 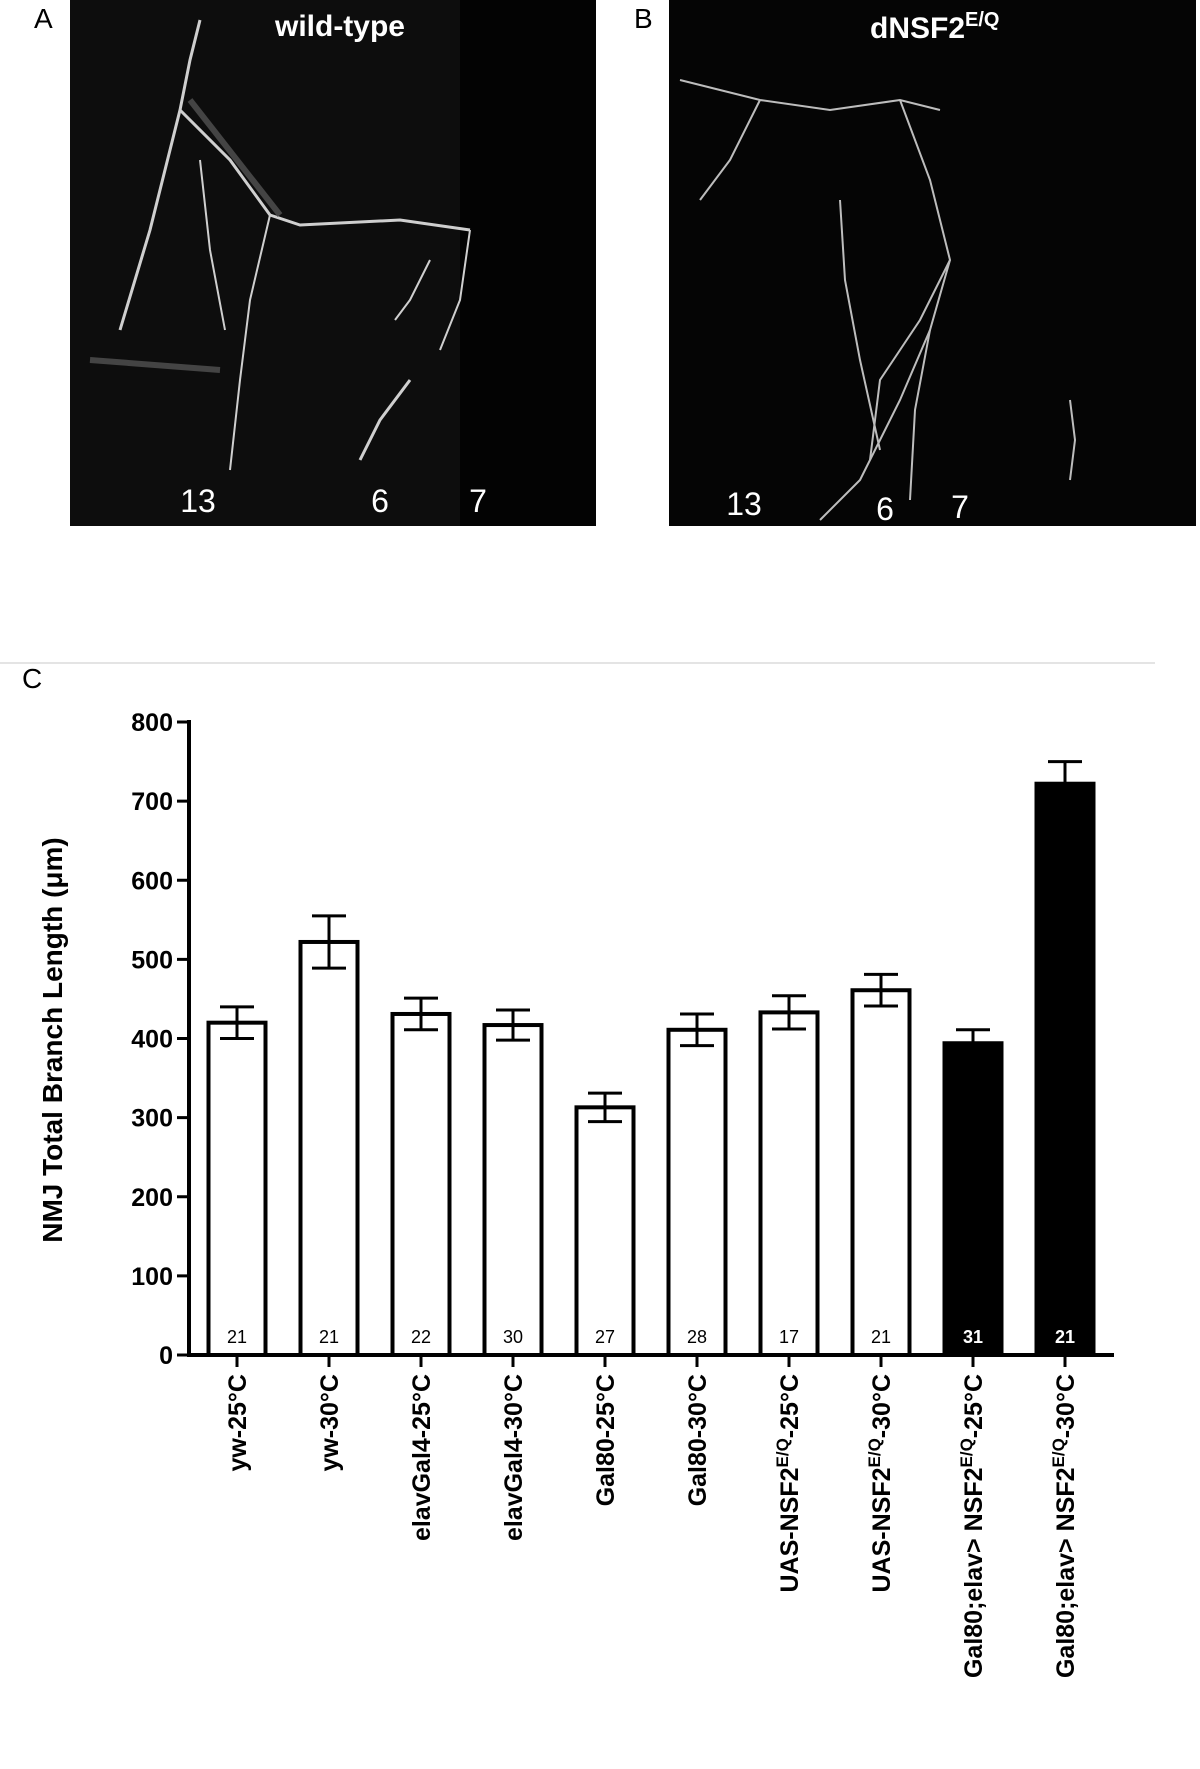 I want to click on n-label: 28, so click(x=697, y=1337).